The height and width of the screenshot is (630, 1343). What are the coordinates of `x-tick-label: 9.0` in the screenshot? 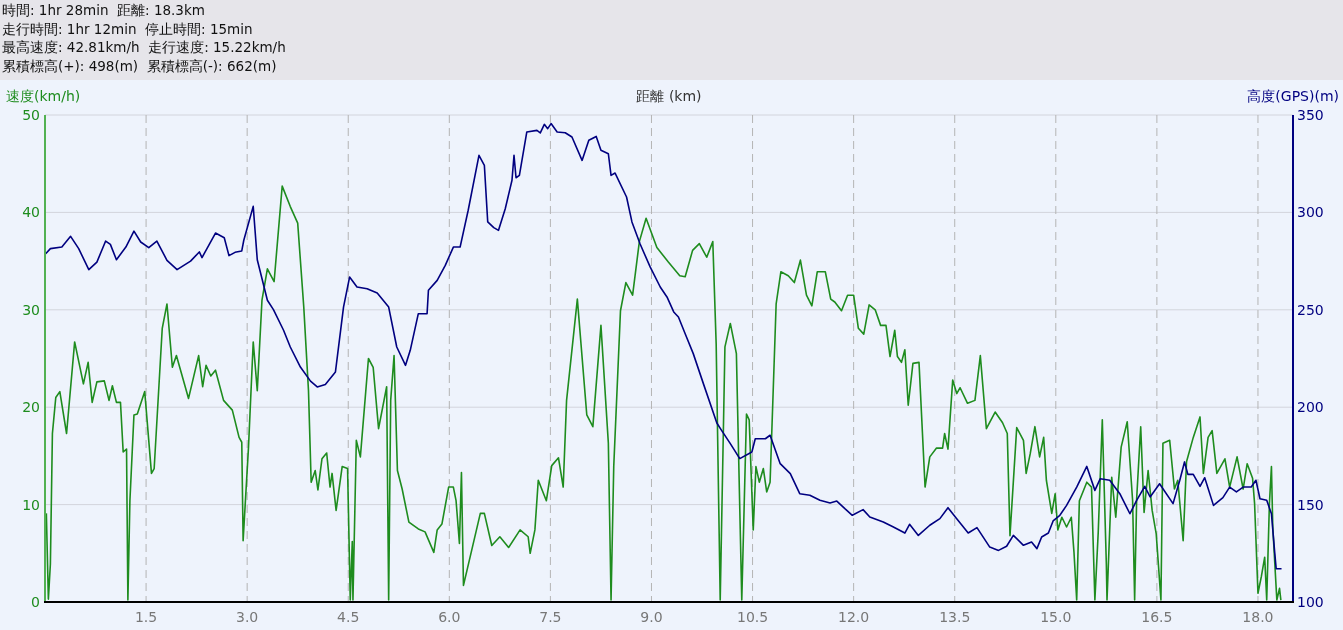 It's located at (651, 617).